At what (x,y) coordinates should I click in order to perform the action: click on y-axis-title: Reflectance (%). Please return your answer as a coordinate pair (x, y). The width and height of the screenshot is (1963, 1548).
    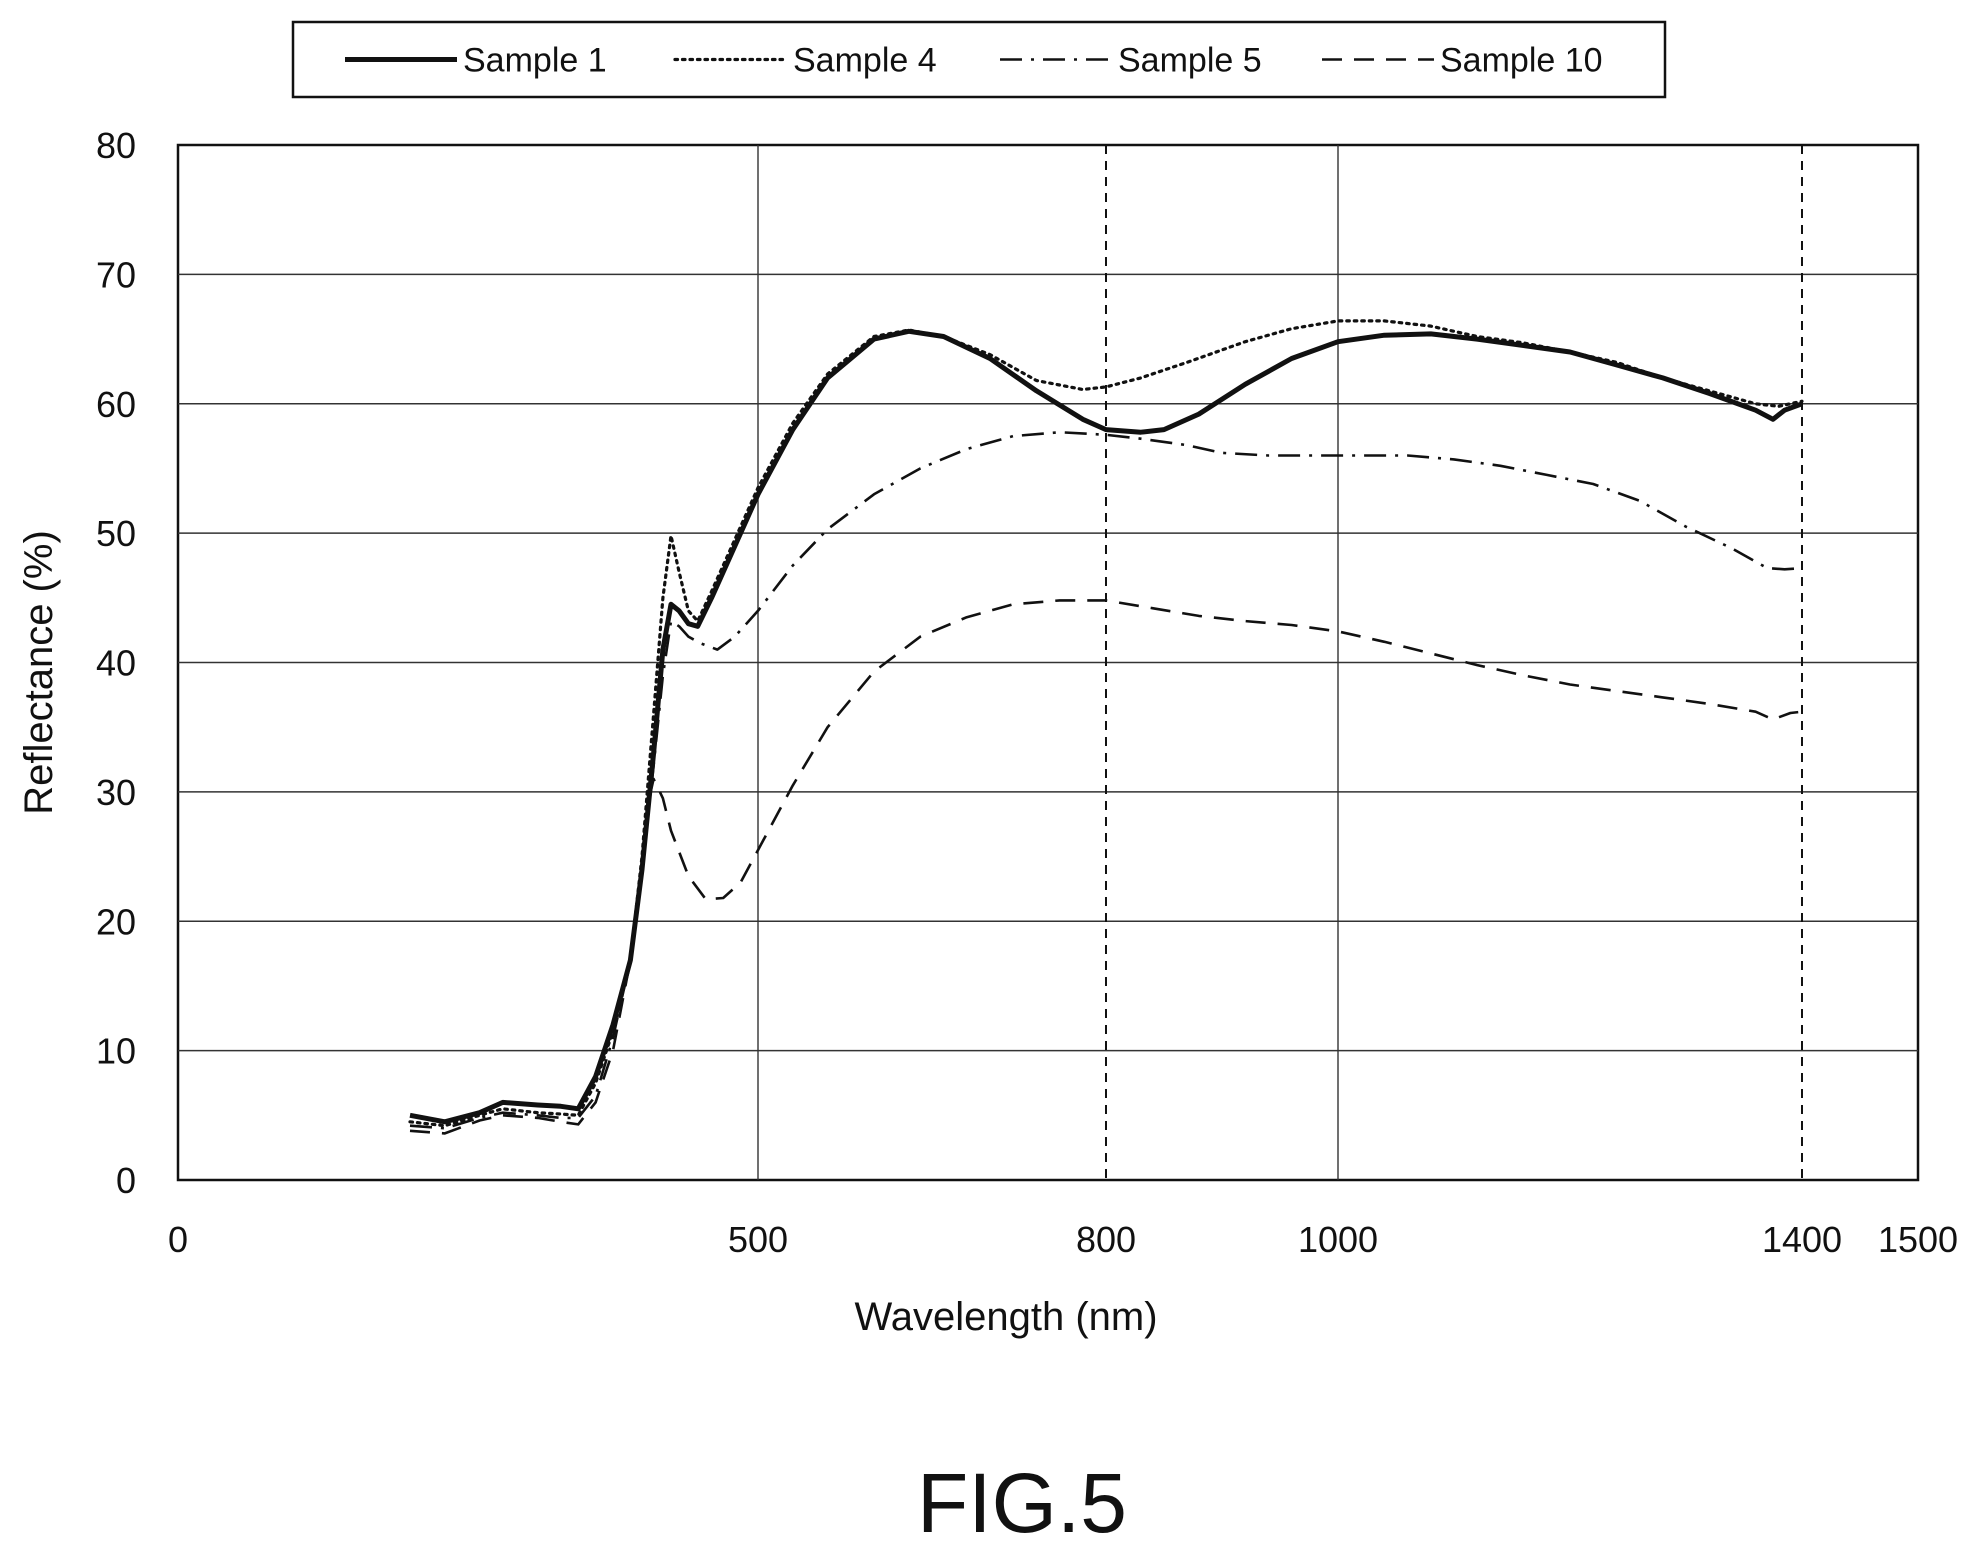
    Looking at the image, I should click on (39, 672).